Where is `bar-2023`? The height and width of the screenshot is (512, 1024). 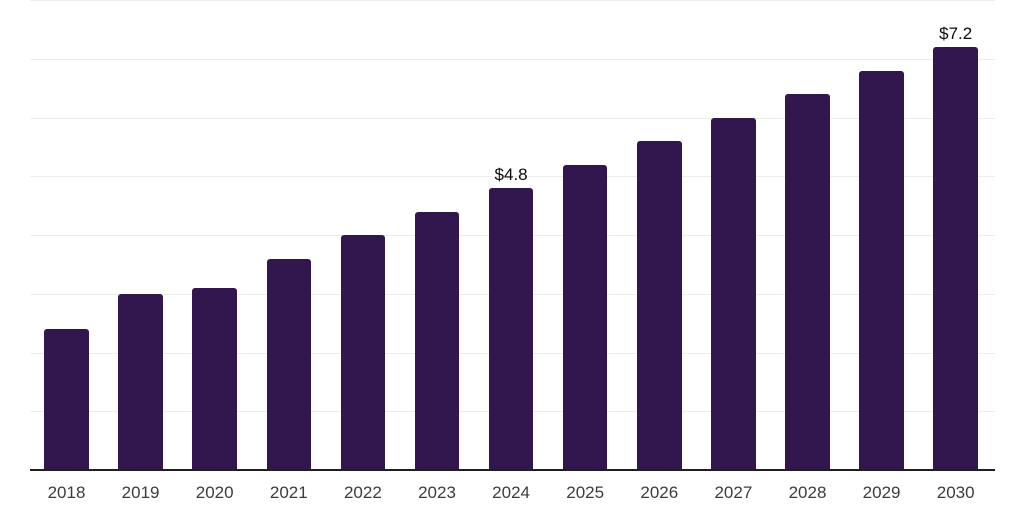
bar-2023 is located at coordinates (437, 340).